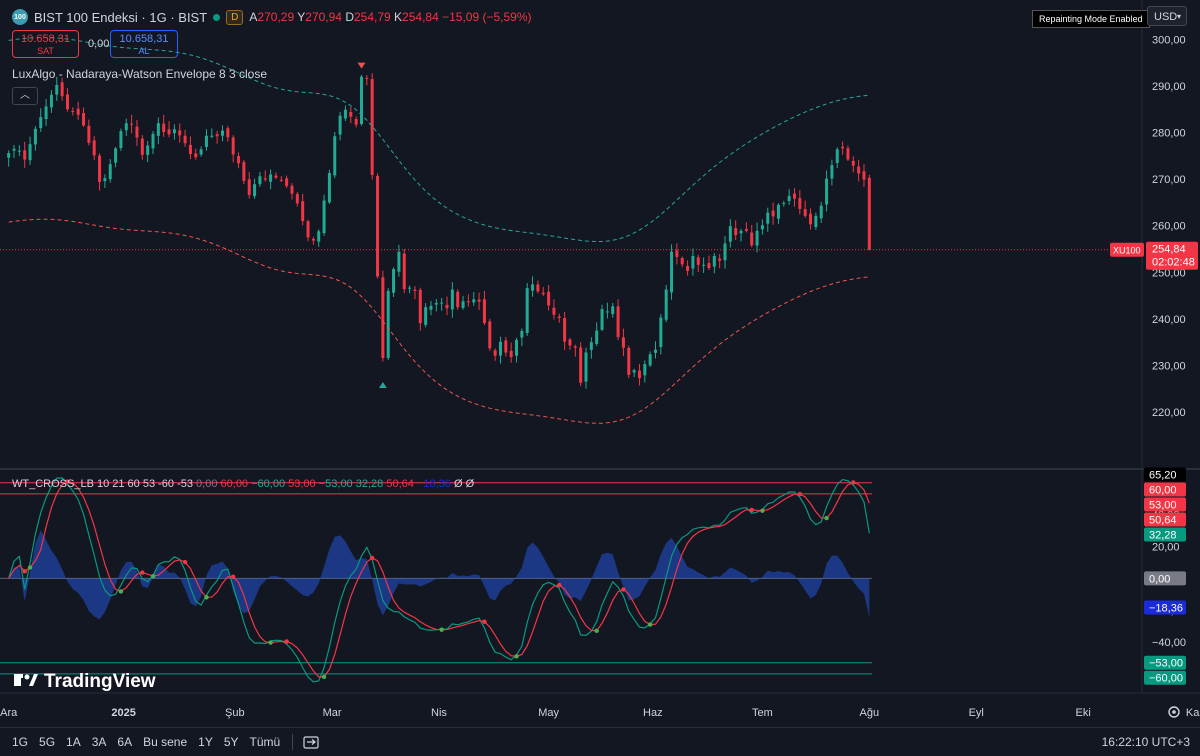 This screenshot has width=1200, height=756. Describe the element at coordinates (73, 742) in the screenshot. I see `range-button-1a: 1A` at that location.